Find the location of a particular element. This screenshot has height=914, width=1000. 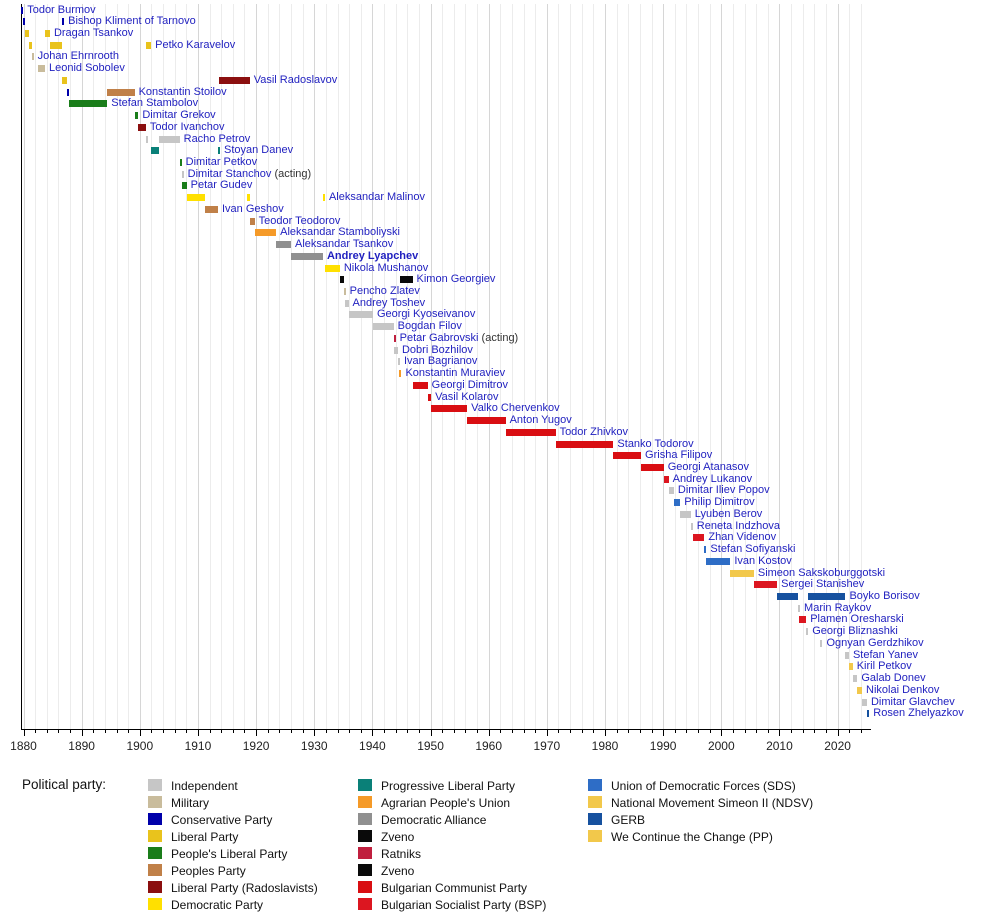

pm-name-label: Stefan Yanev is located at coordinates (885, 654).